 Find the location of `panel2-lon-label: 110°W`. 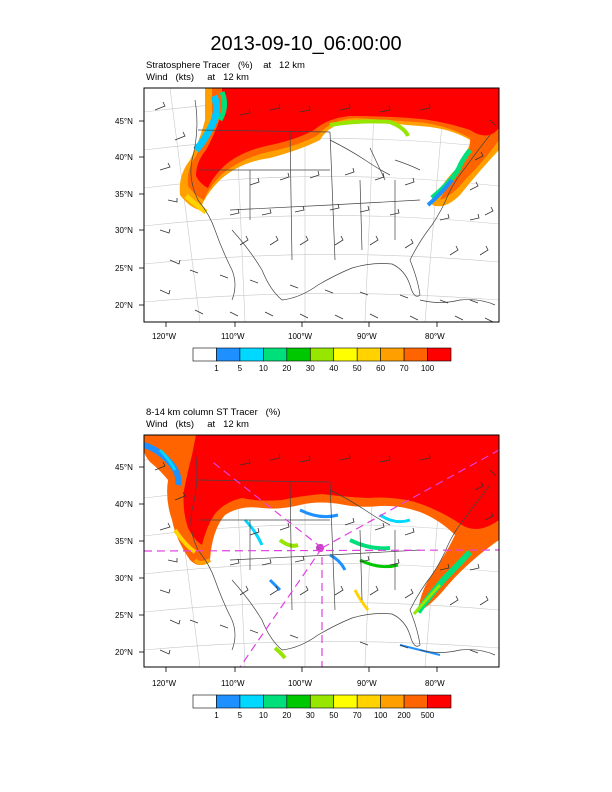

panel2-lon-label: 110°W is located at coordinates (233, 683).